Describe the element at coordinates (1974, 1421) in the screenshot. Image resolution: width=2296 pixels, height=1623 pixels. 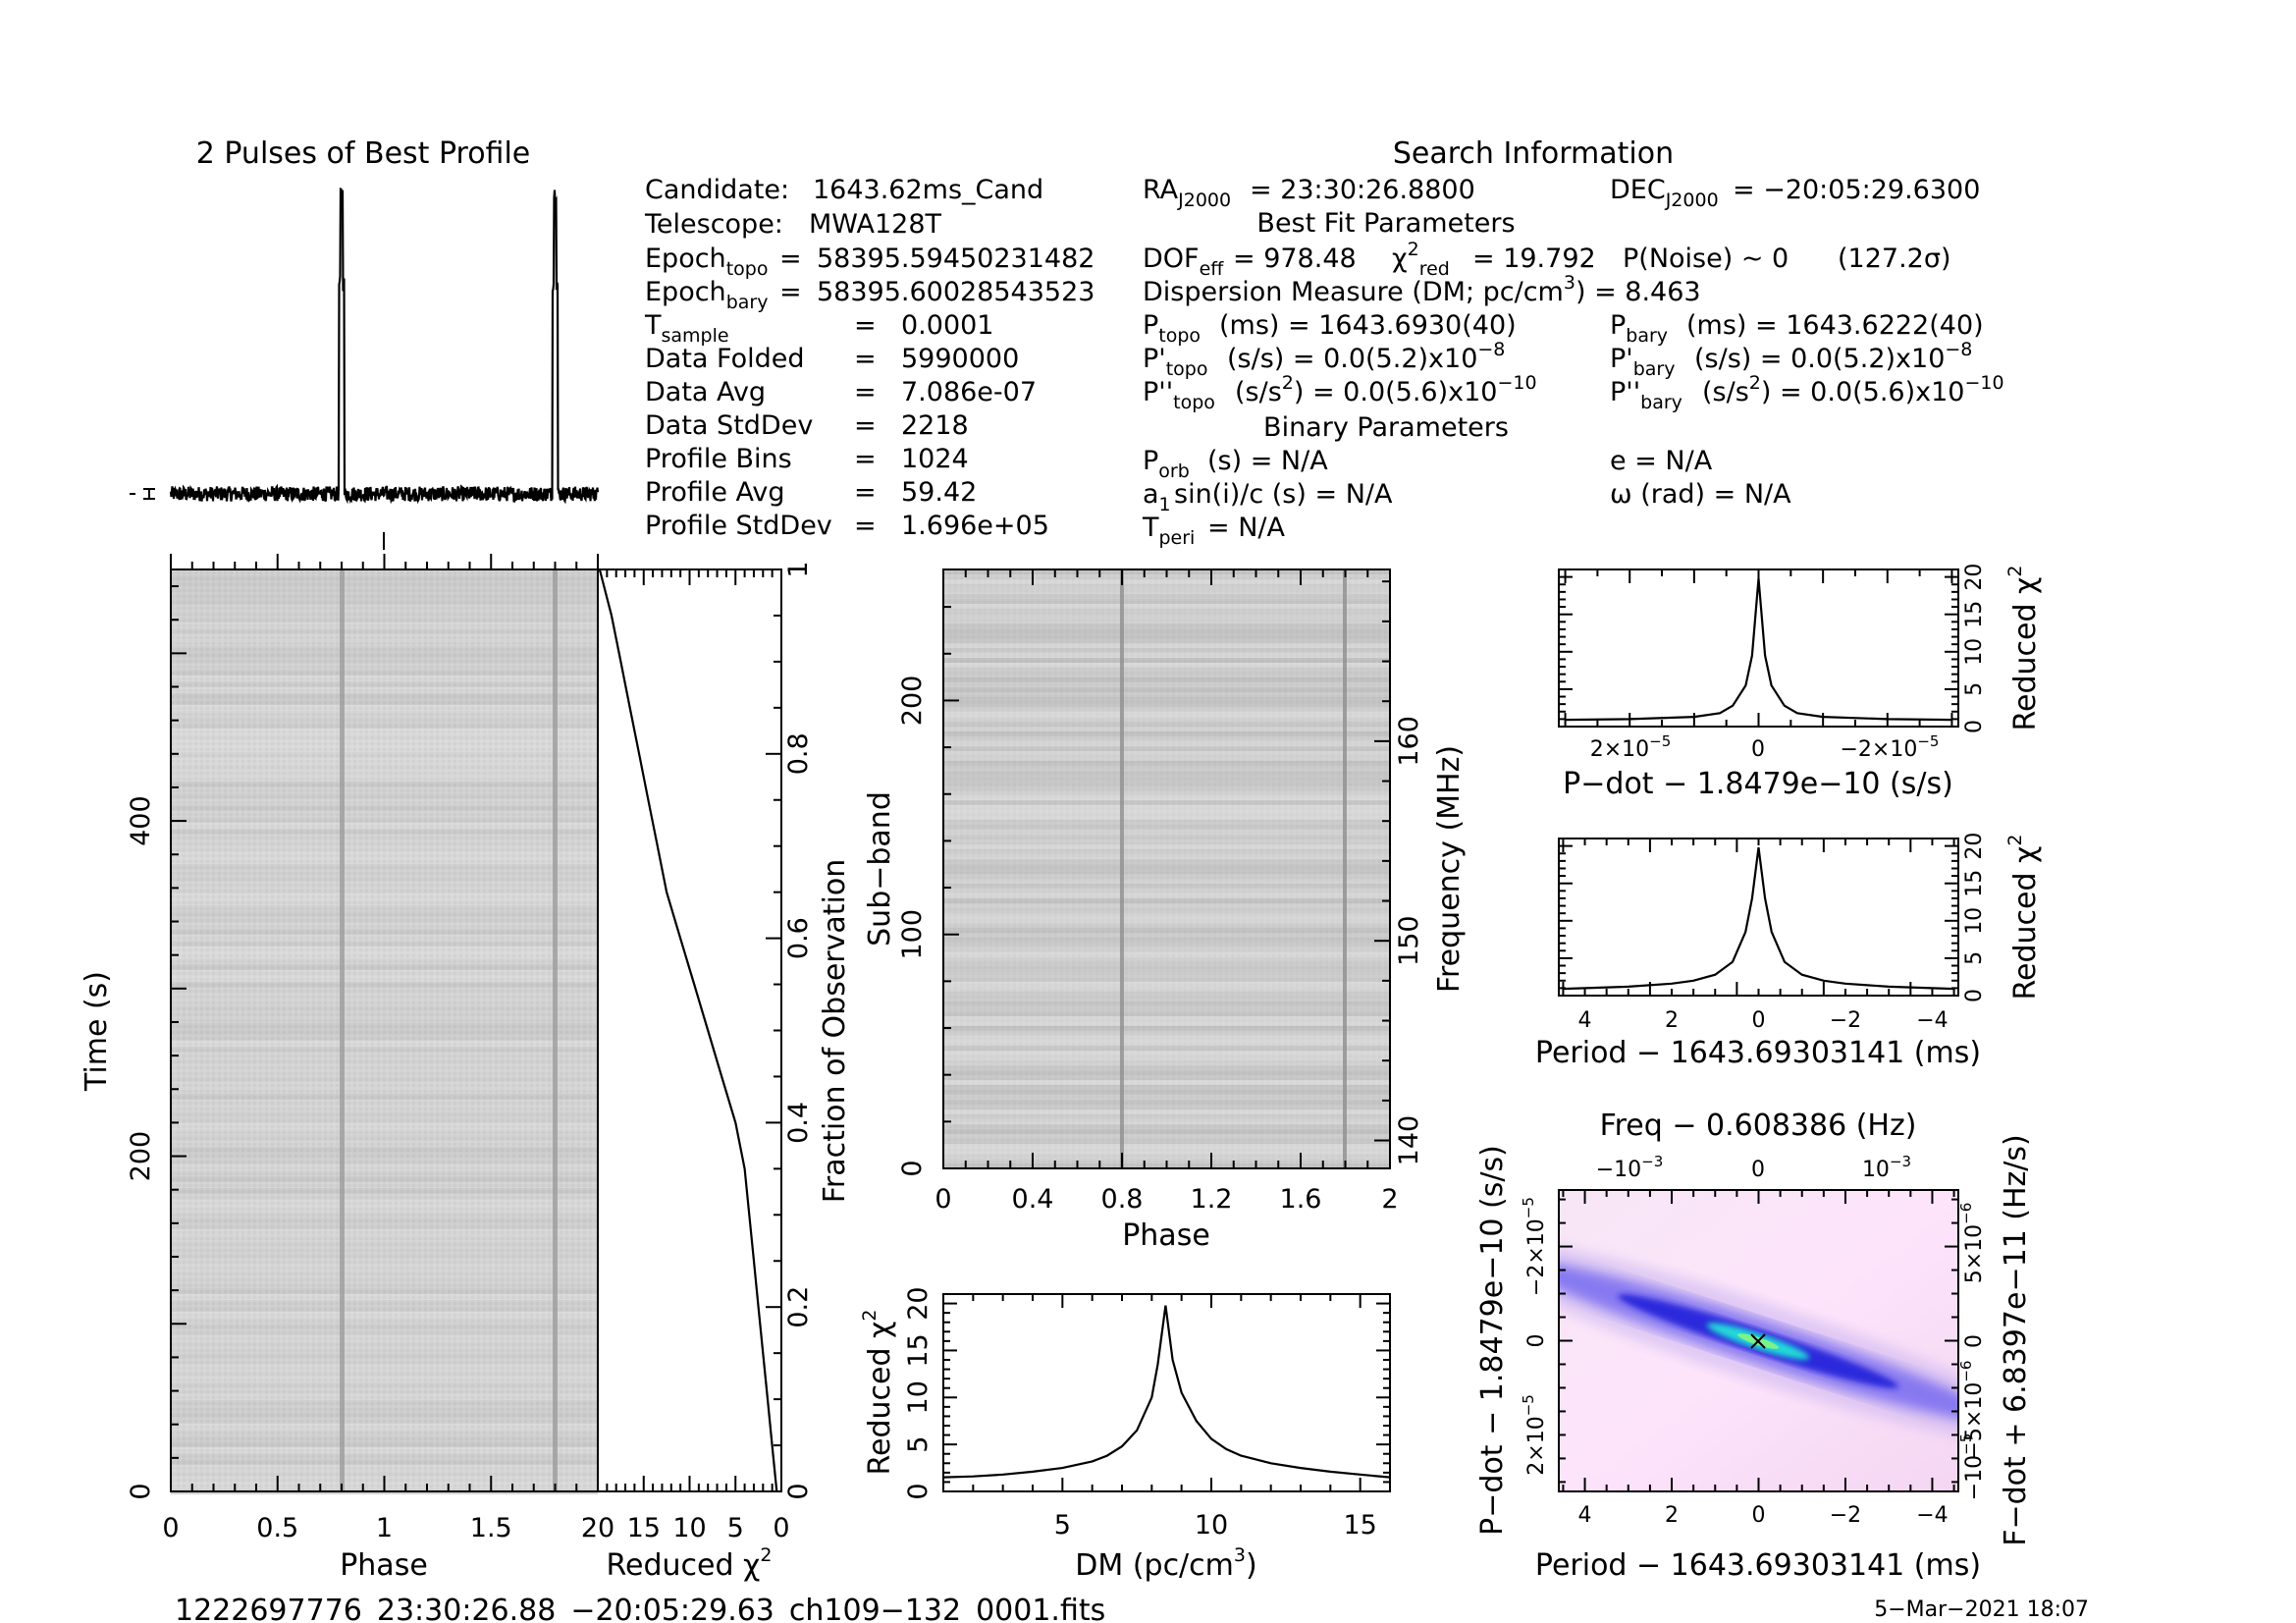
I see `pp-rtick-base: −5×10` at that location.